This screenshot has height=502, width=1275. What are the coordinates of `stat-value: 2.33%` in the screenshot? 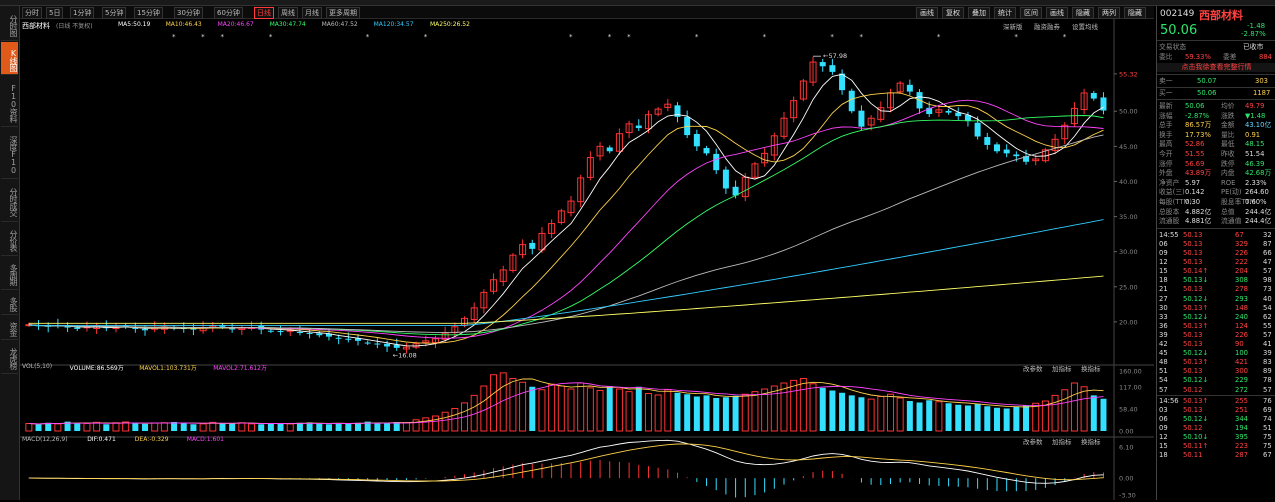 It's located at (1256, 182).